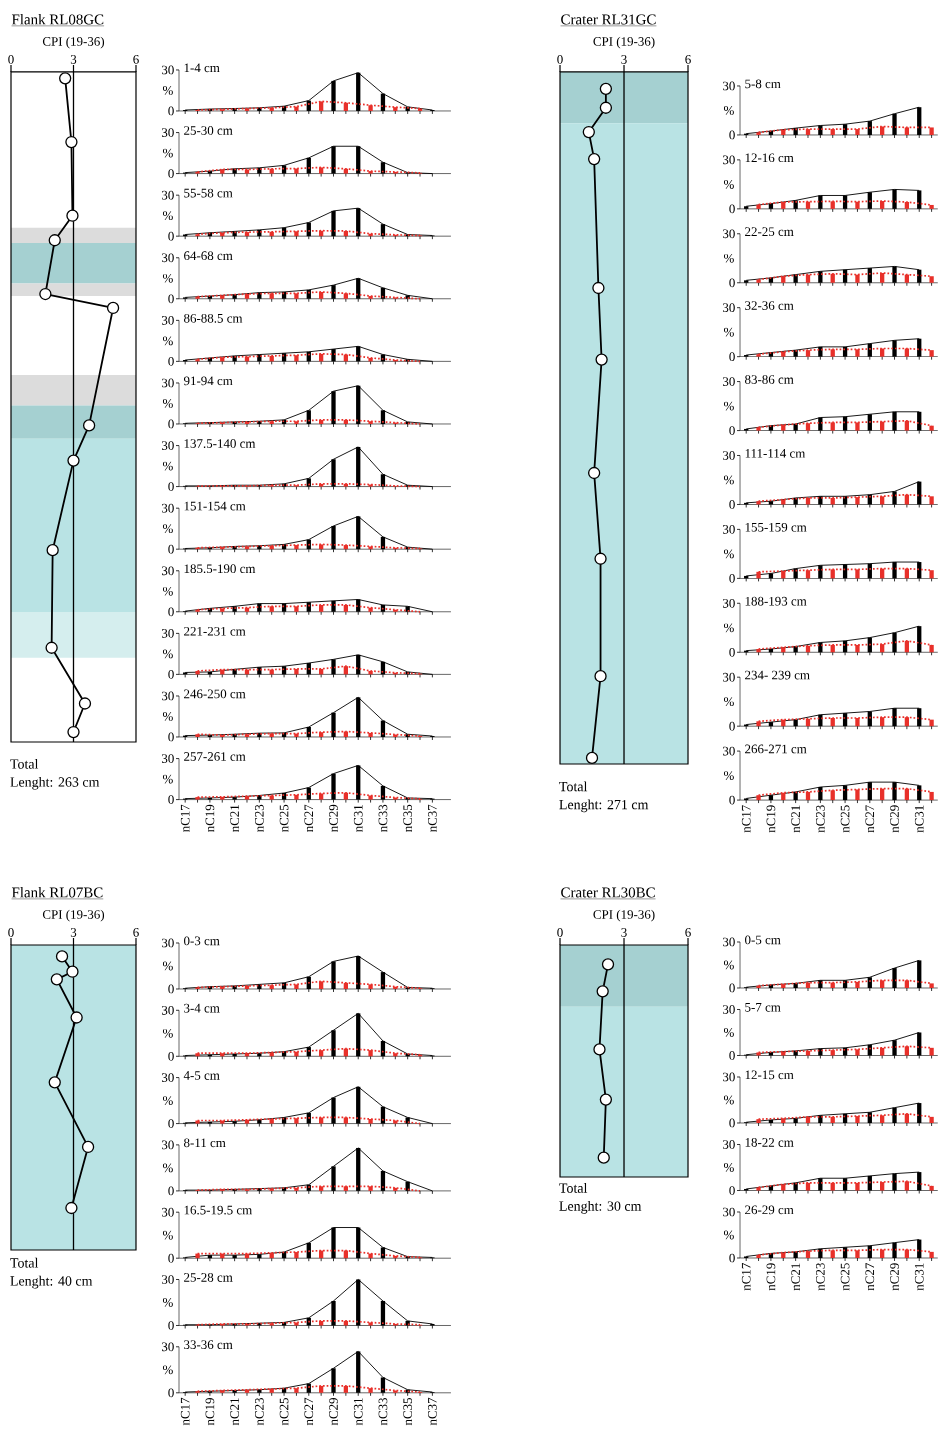  I want to click on chart-title: 151-154 cm, so click(215, 506).